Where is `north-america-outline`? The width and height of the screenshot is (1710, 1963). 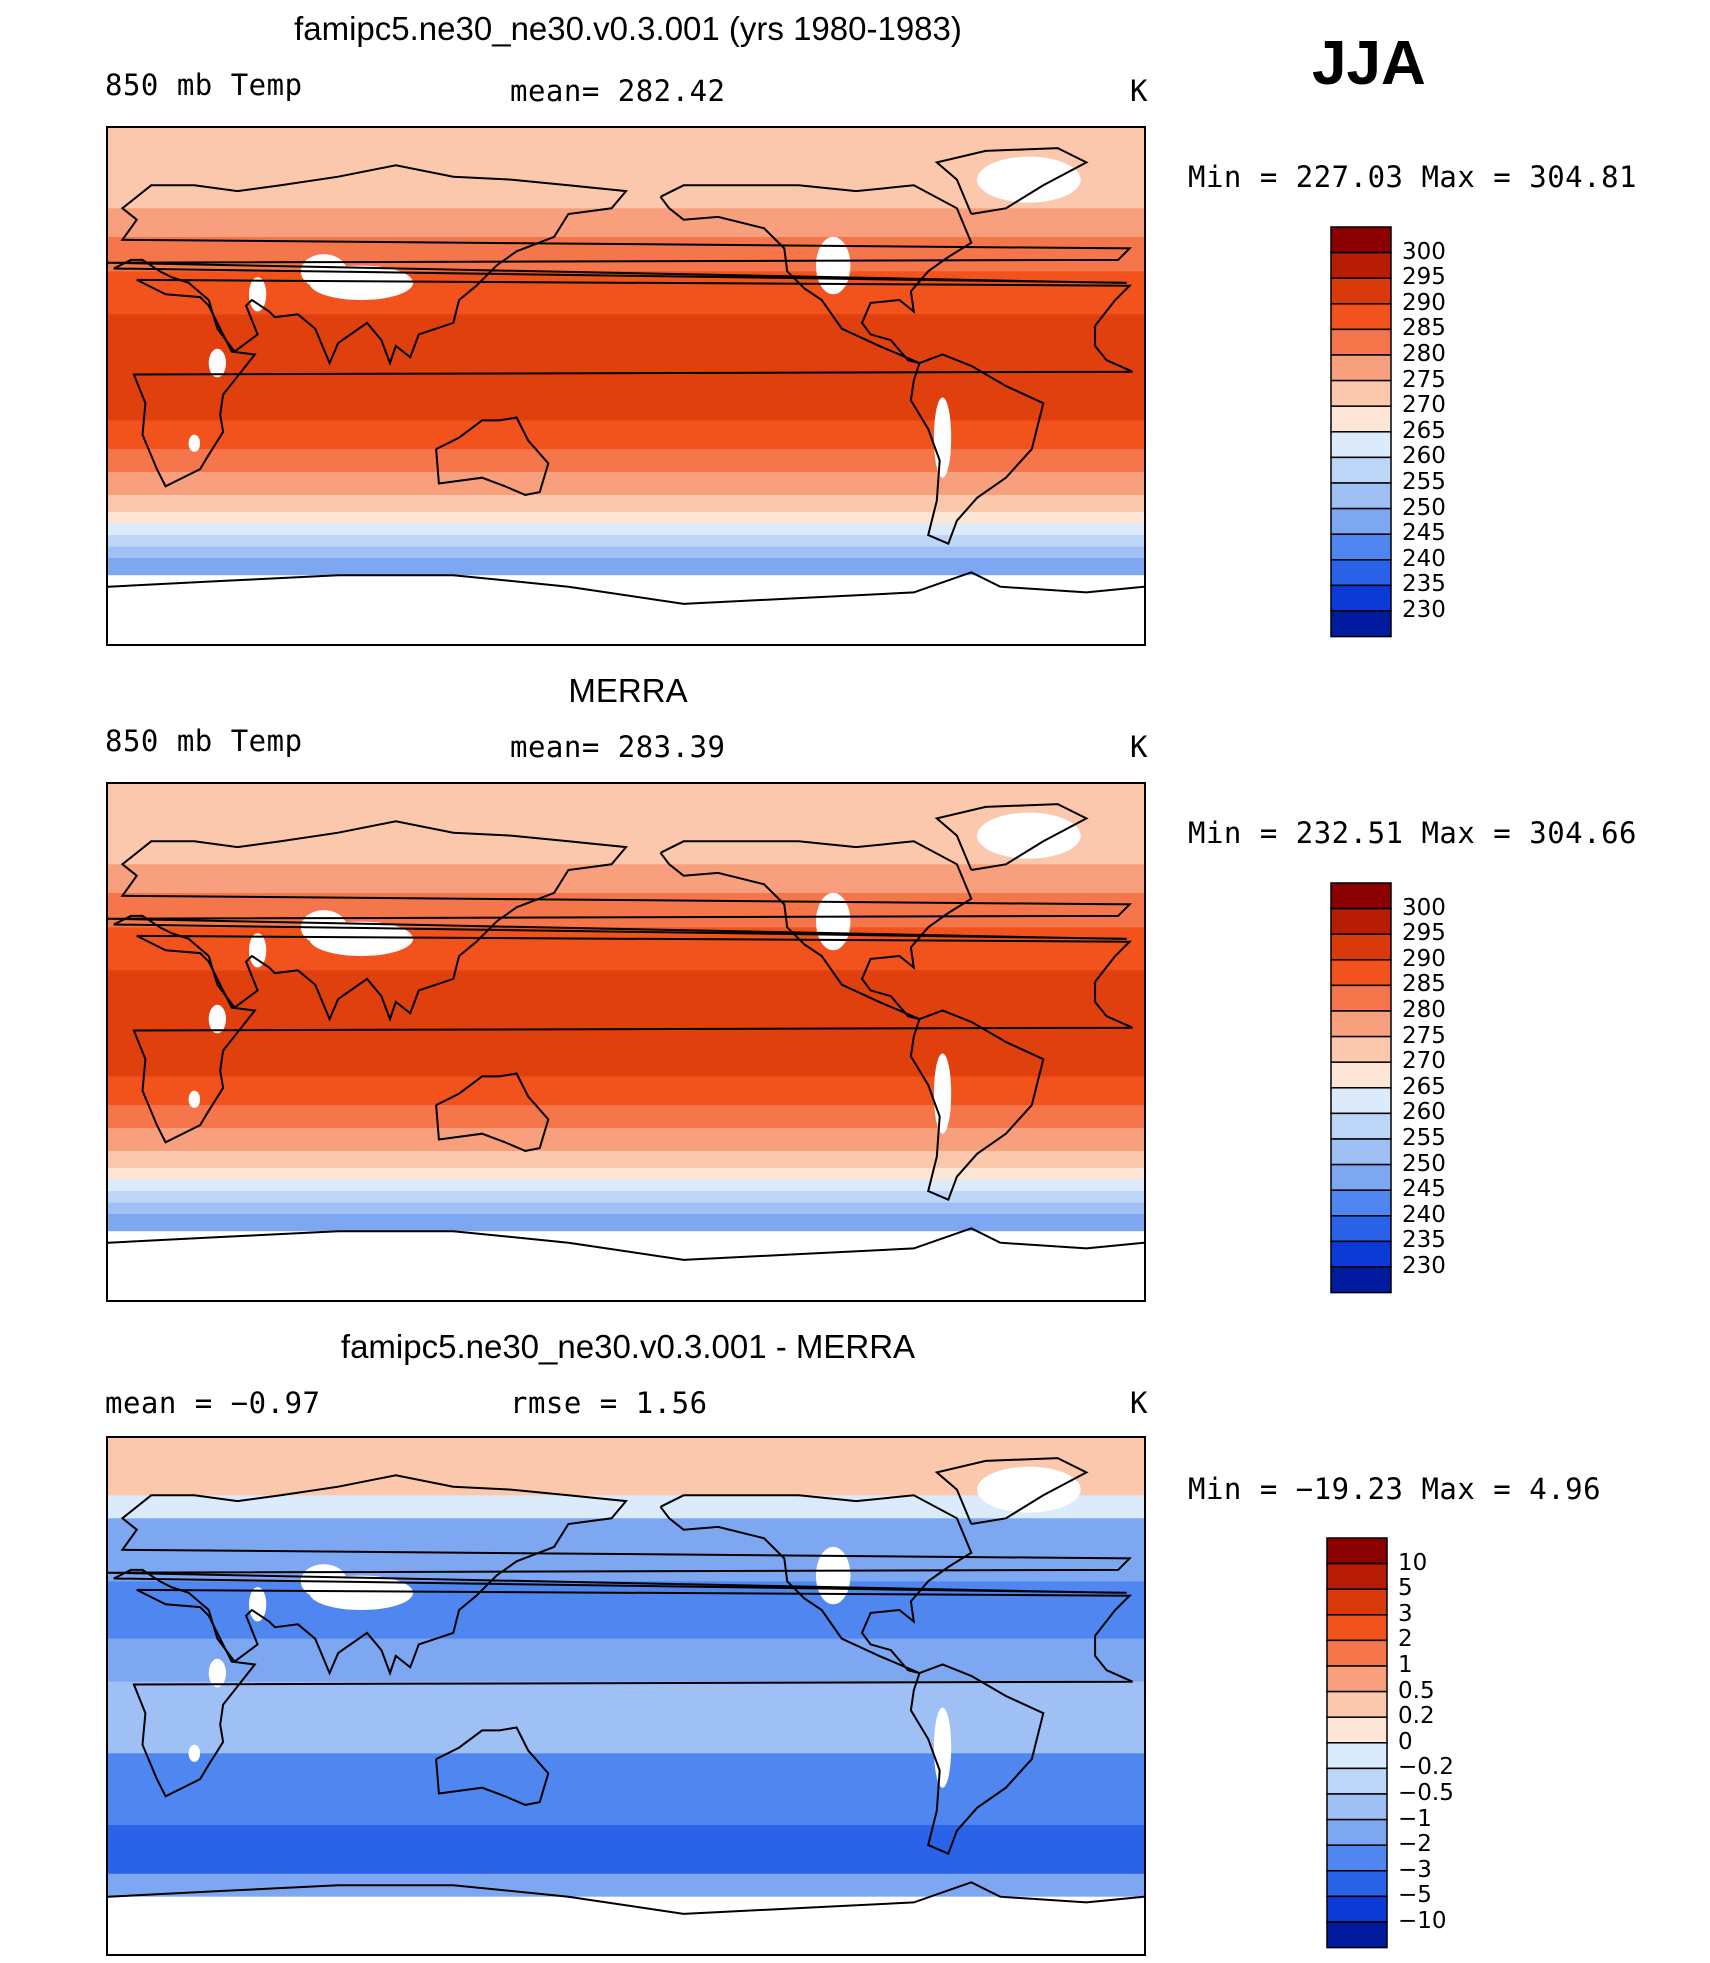
north-america-outline is located at coordinates (816, 1584).